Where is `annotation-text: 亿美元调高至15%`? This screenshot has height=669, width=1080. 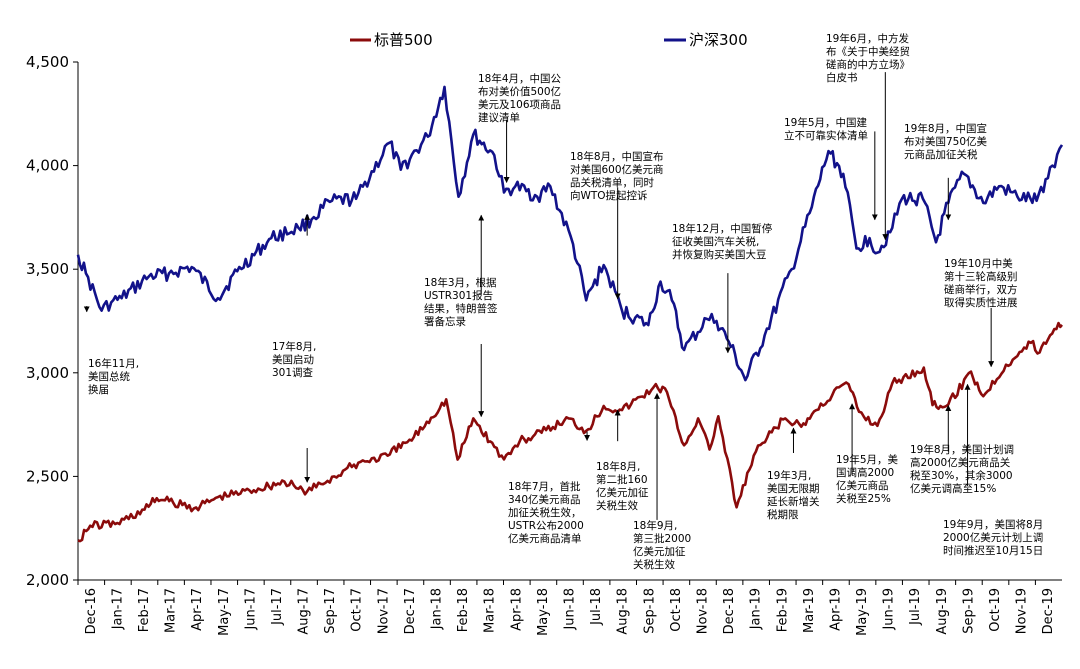
annotation-text: 亿美元调高至15% is located at coordinates (953, 488).